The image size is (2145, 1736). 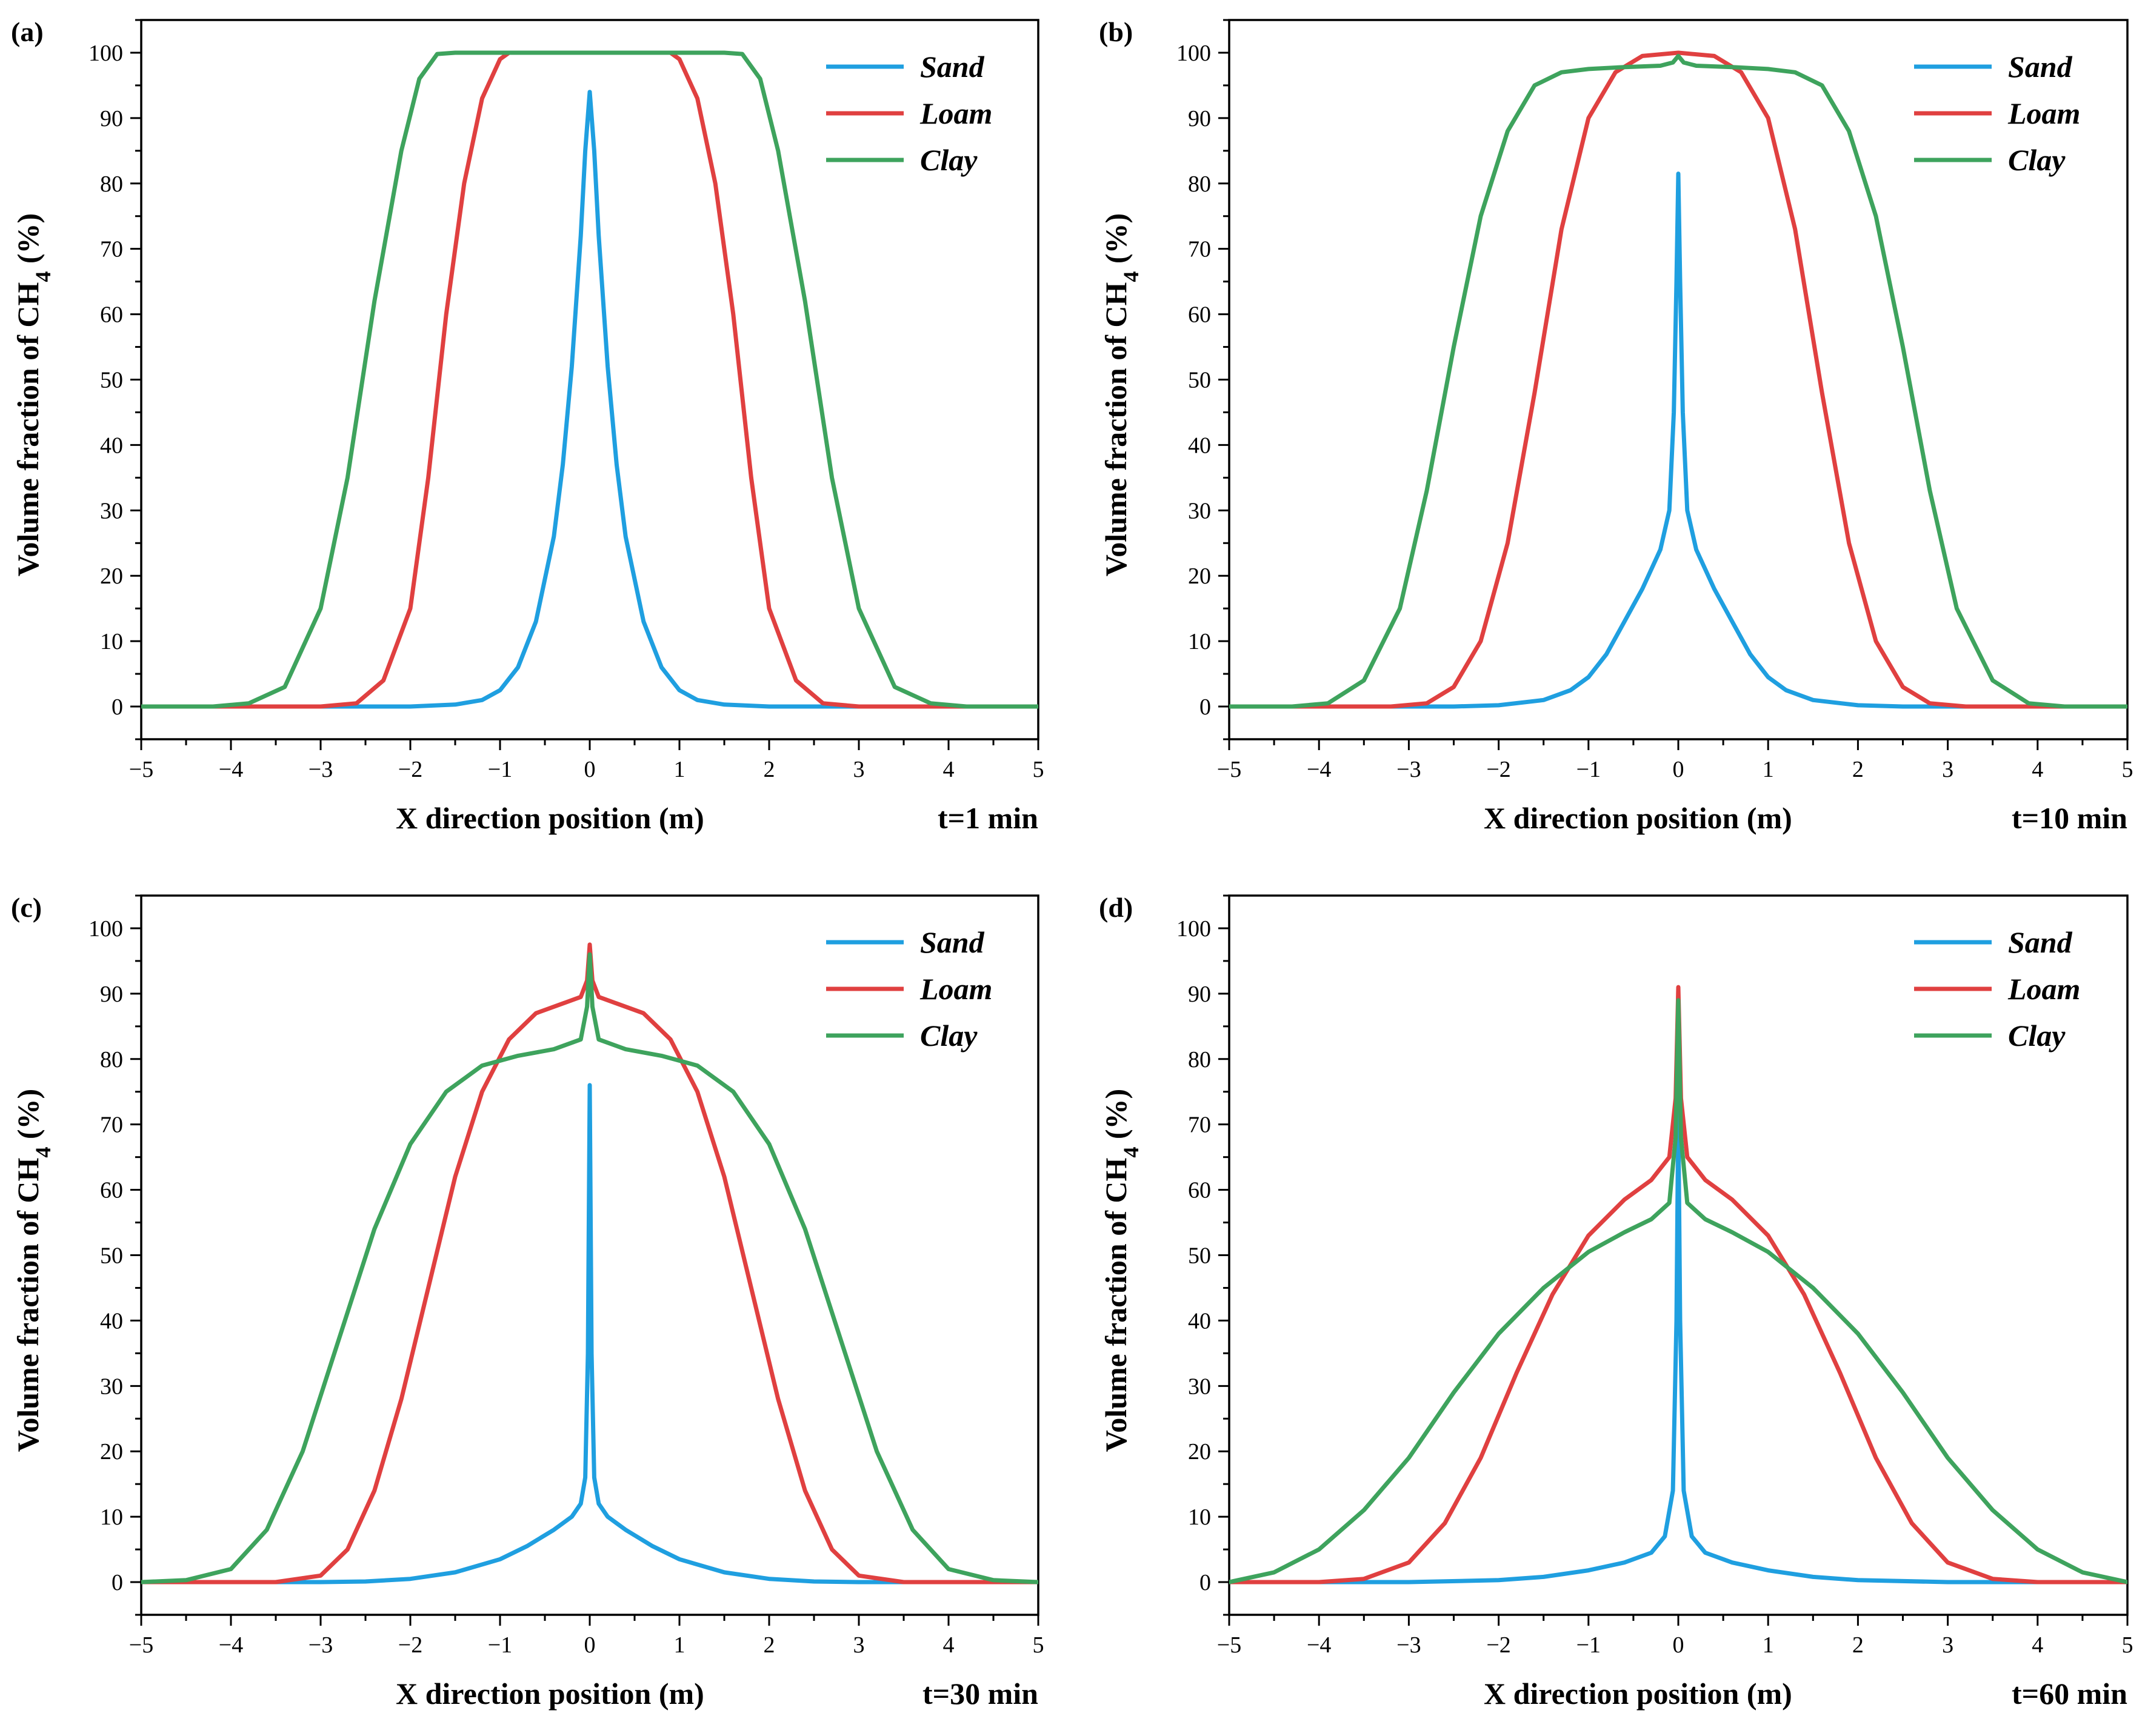 What do you see at coordinates (2069, 1694) in the screenshot?
I see `time-label: t=60 min` at bounding box center [2069, 1694].